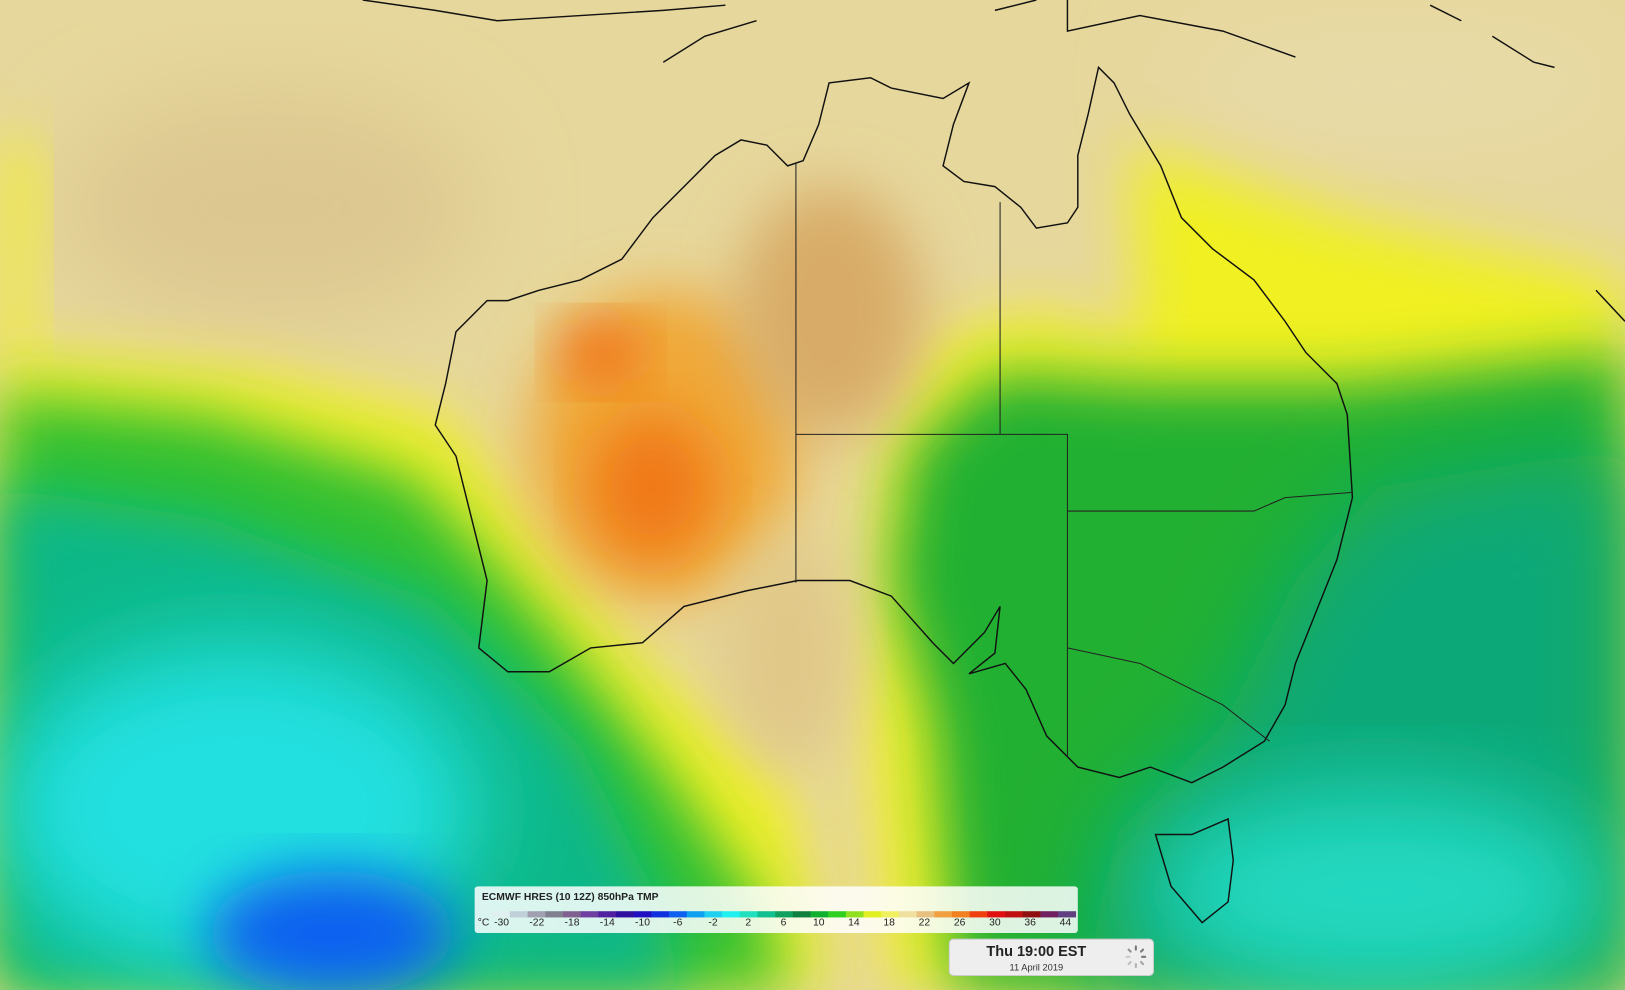  I want to click on legend-box, so click(776, 909).